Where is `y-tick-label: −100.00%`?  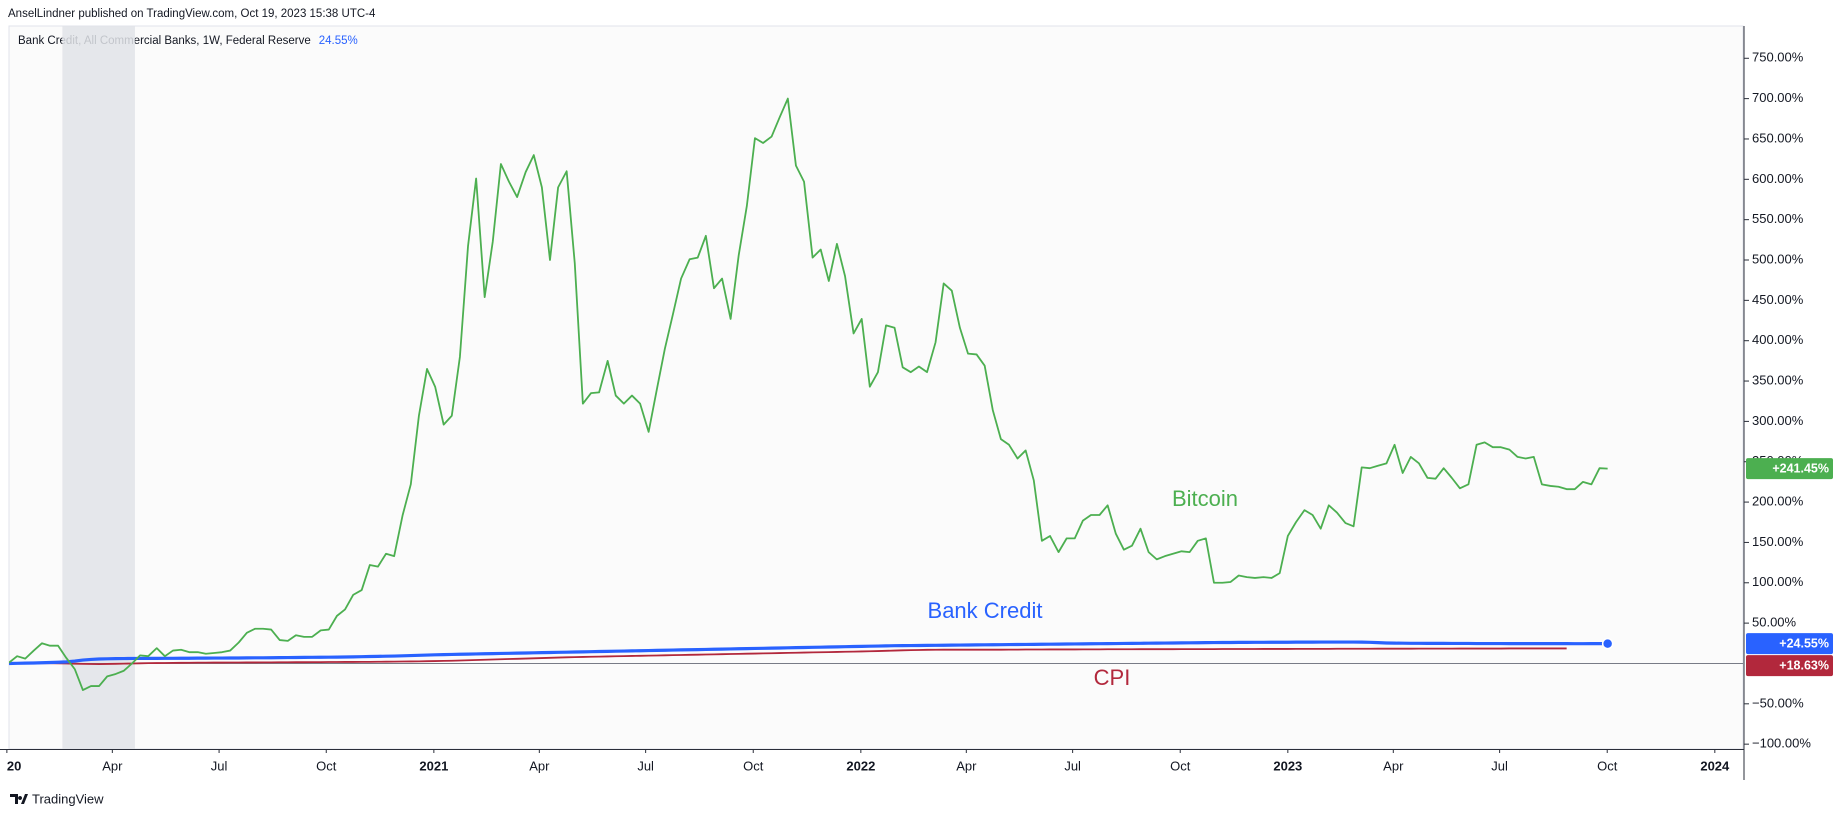
y-tick-label: −100.00% is located at coordinates (1781, 743).